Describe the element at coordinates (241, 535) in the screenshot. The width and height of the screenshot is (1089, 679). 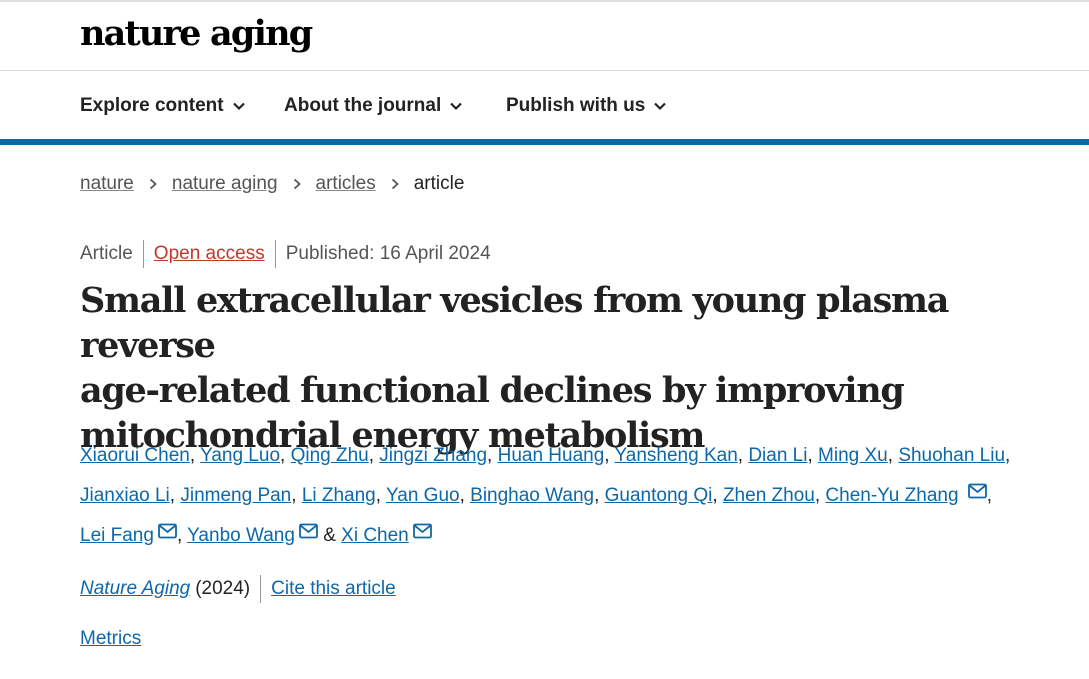
I see `author-link: Yanbo Wang` at that location.